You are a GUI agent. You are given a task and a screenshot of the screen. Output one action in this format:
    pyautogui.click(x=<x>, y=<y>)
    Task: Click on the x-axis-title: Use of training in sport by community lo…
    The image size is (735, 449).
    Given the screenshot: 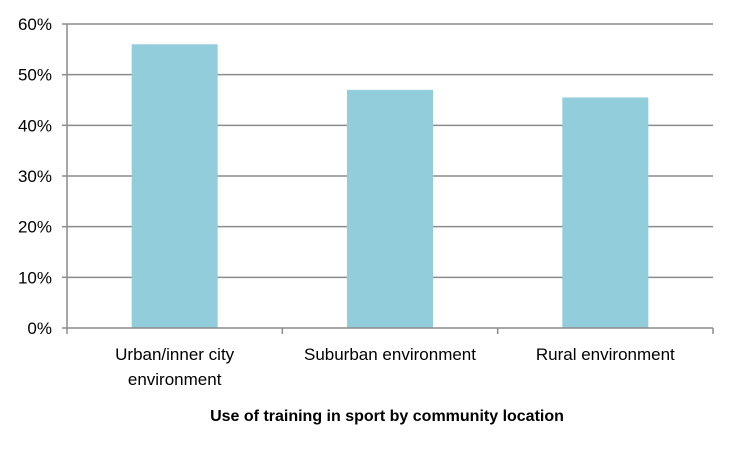 What is the action you would take?
    pyautogui.click(x=387, y=416)
    